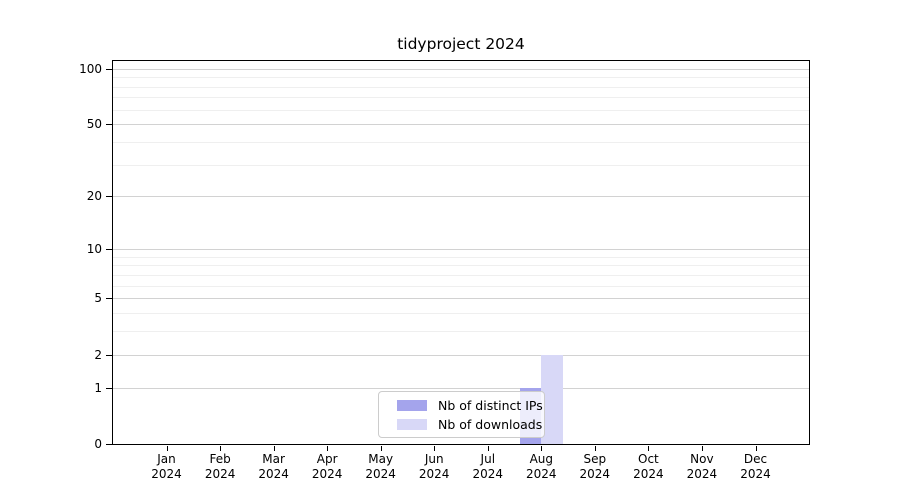 The height and width of the screenshot is (500, 900). Describe the element at coordinates (490, 405) in the screenshot. I see `legend-label: Nb of distinct IPs` at that location.